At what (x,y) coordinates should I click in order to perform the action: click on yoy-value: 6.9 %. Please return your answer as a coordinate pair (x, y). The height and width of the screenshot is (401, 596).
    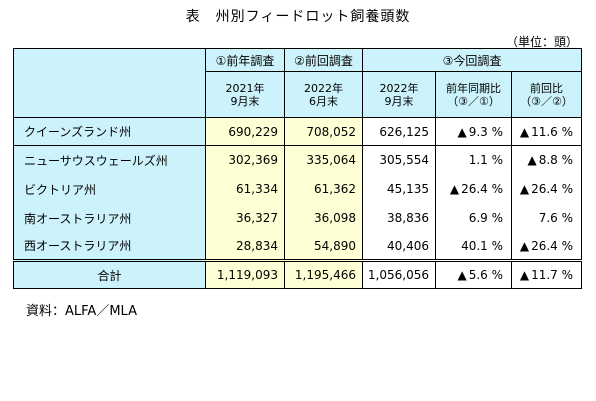
    Looking at the image, I should click on (485, 218).